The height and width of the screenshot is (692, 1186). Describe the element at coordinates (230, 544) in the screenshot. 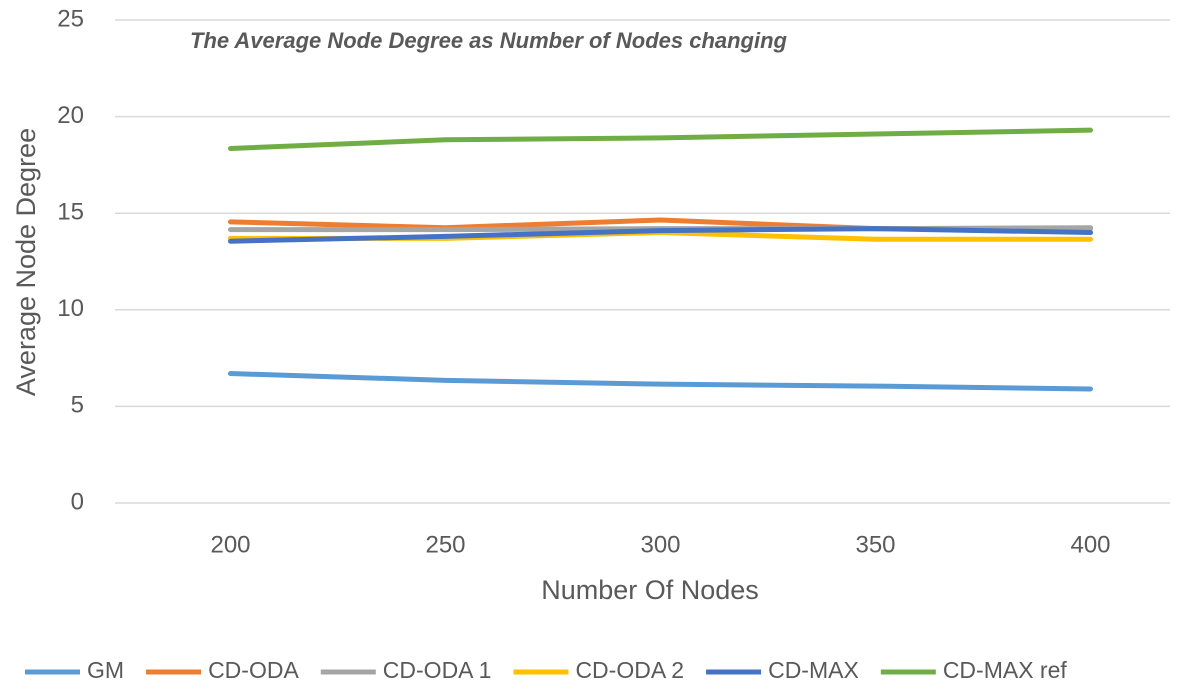

I see `x-tick-label: 200` at that location.